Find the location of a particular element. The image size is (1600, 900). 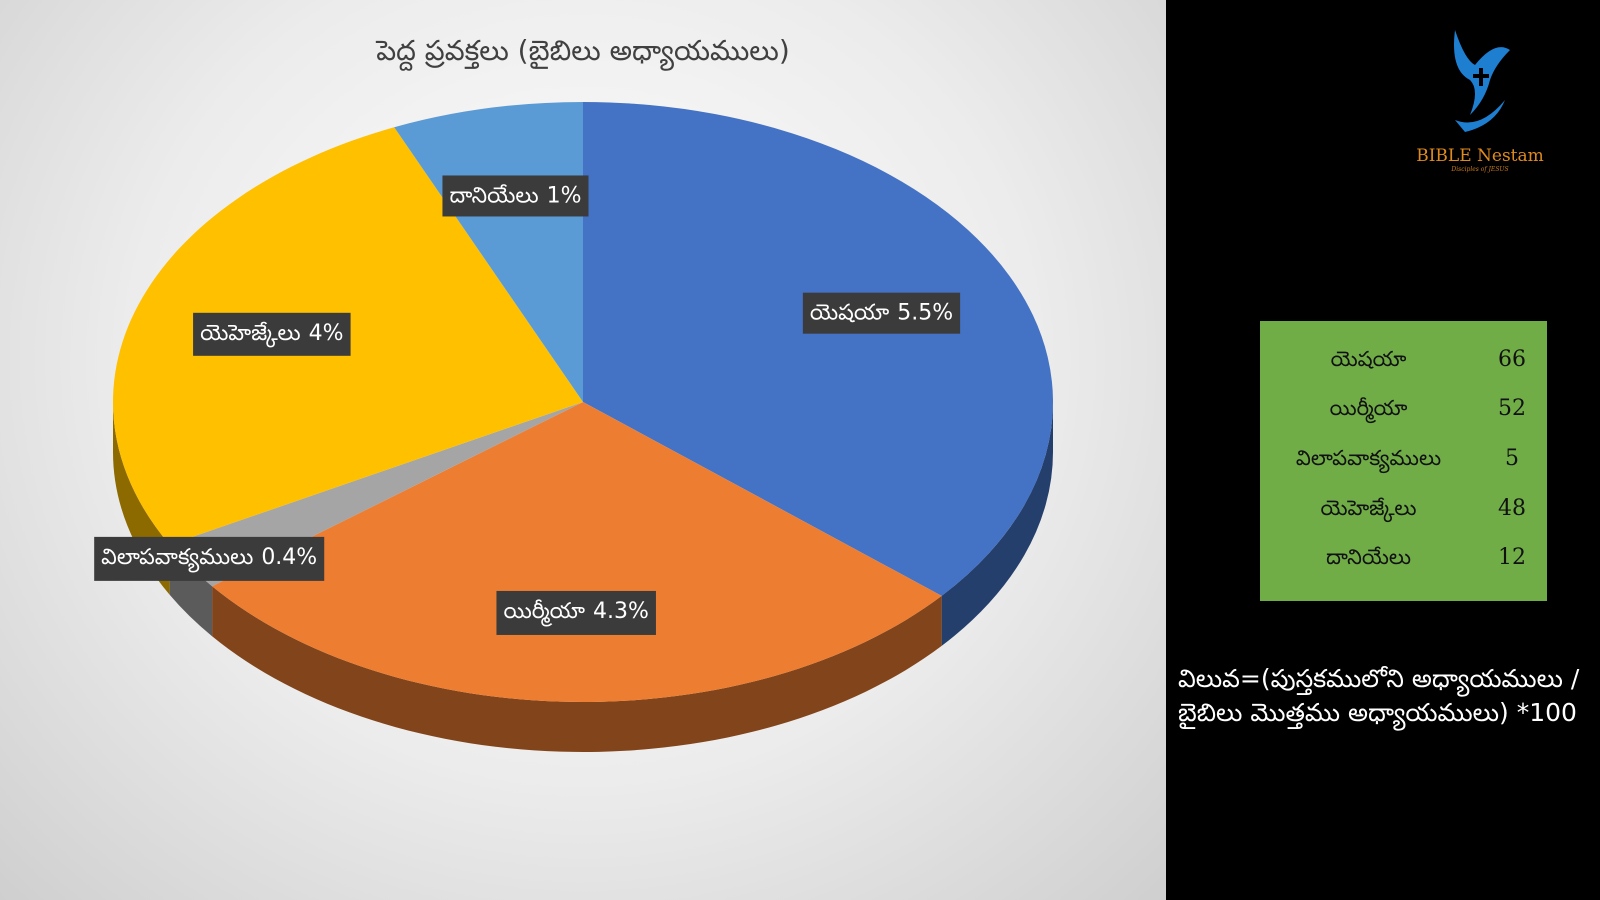

label-value: 5.5% is located at coordinates (925, 313).